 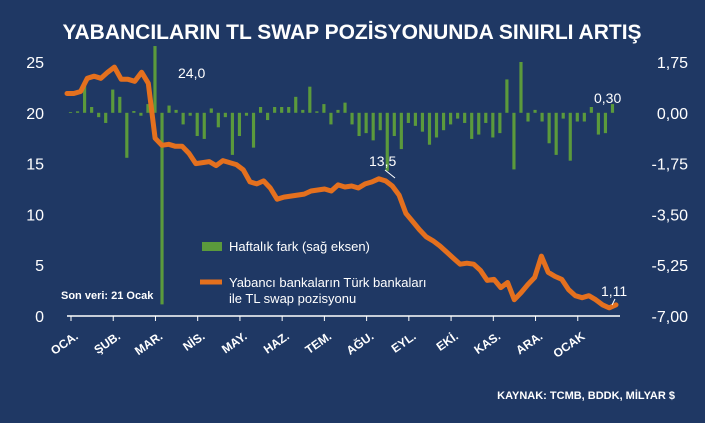 I want to click on annotation-mid: 13,5, so click(x=382, y=161).